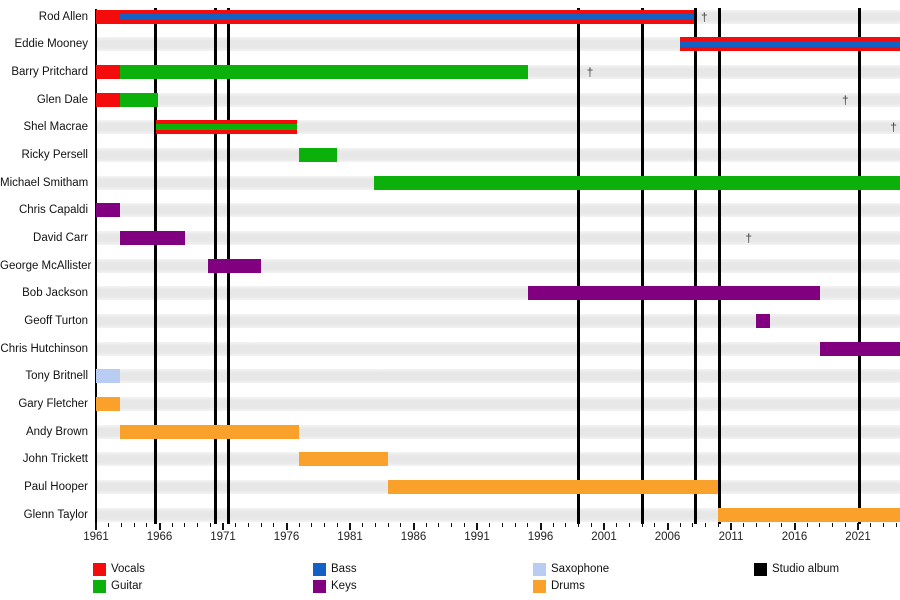  What do you see at coordinates (604, 537) in the screenshot?
I see `x-axis-tick-label: 2001` at bounding box center [604, 537].